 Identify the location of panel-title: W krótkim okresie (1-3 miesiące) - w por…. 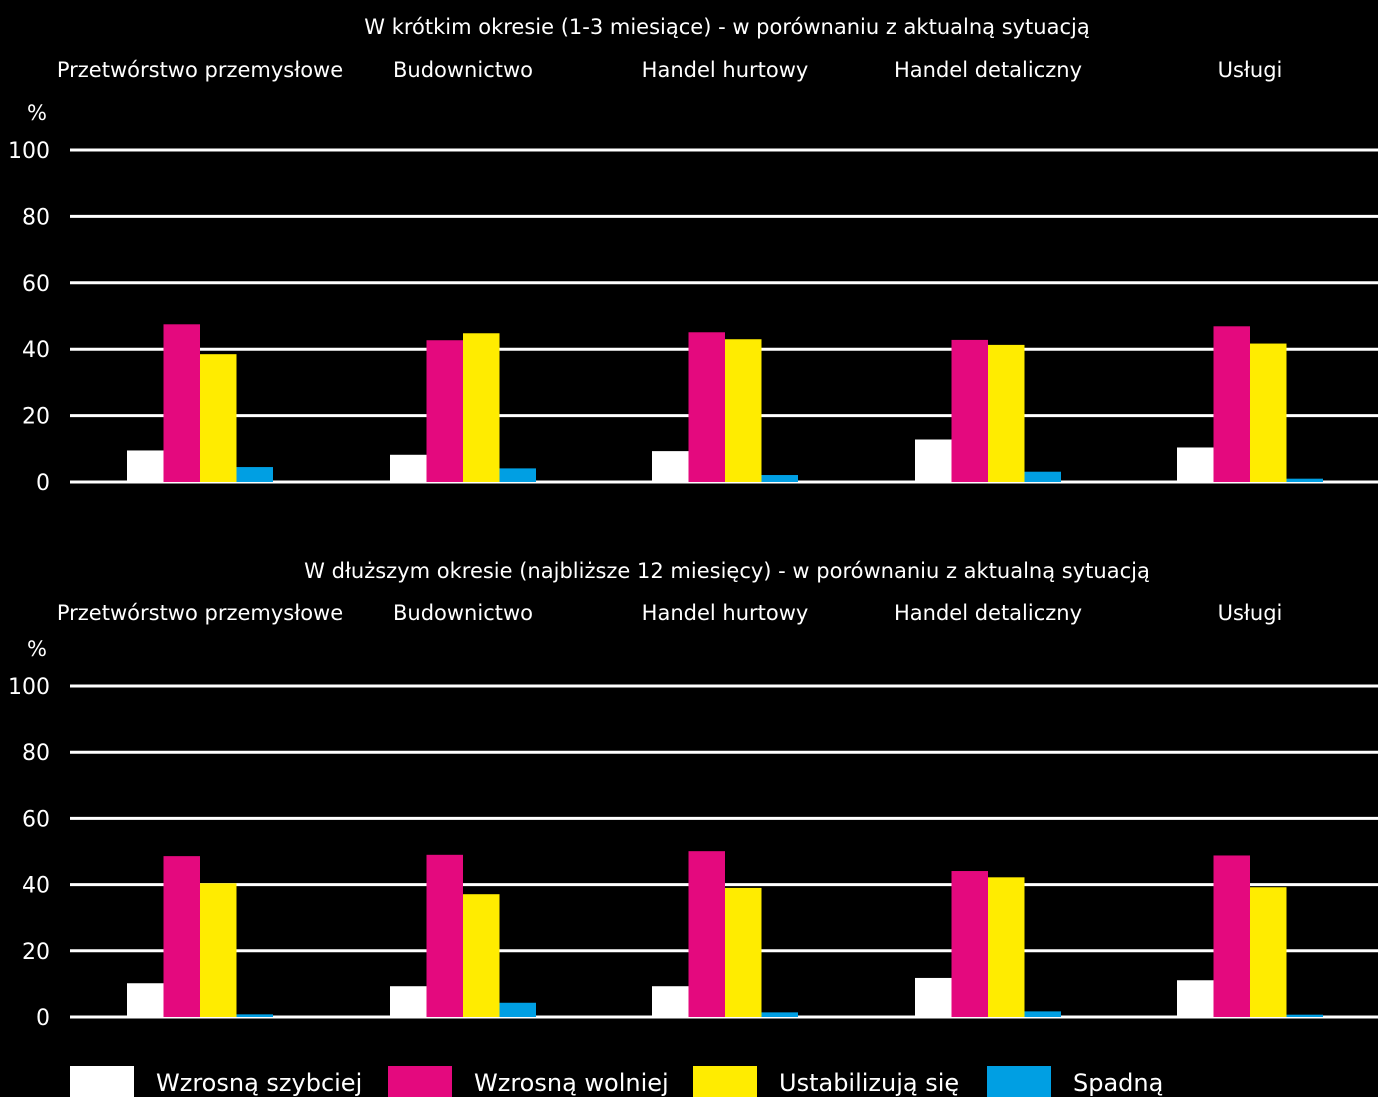
(726, 27).